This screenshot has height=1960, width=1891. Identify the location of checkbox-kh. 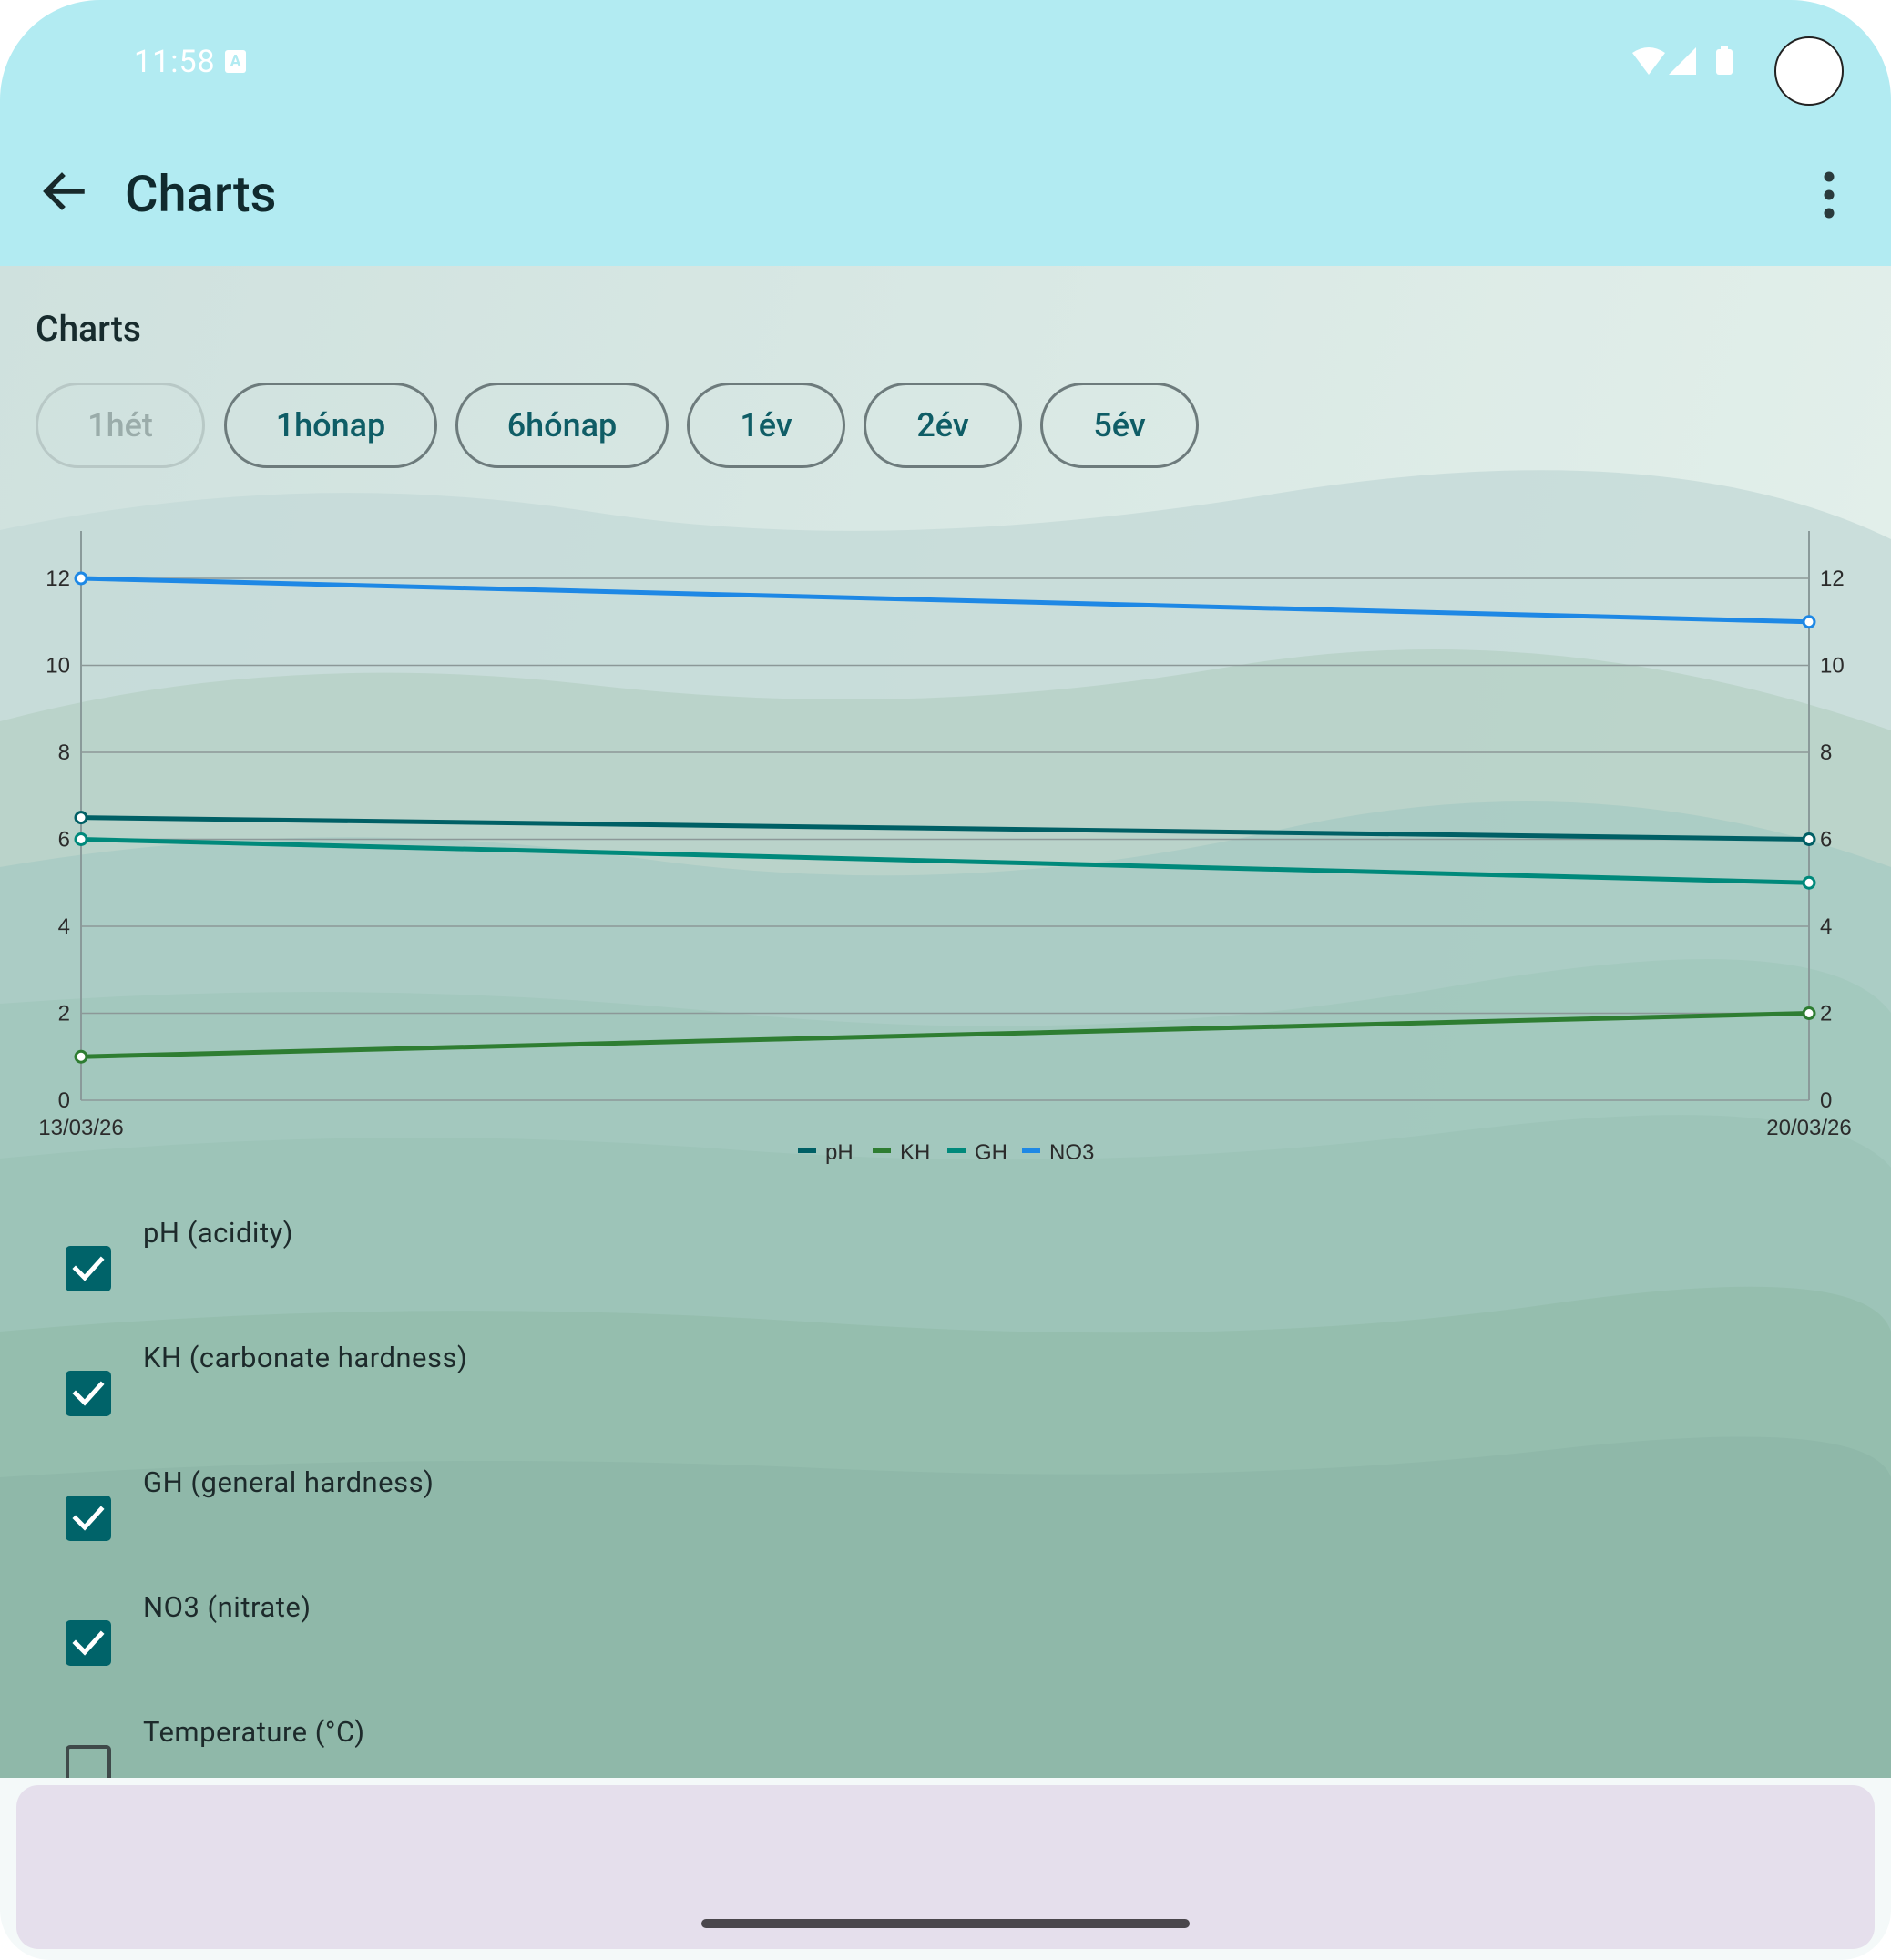
(88, 1394).